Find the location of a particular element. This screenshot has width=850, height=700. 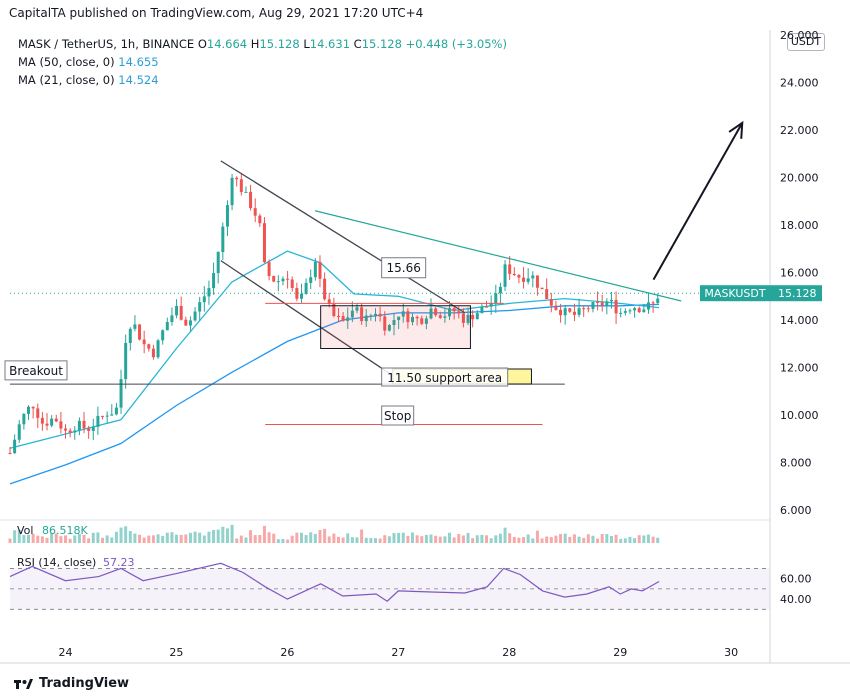

tradingview-logo-icon is located at coordinates (23, 683).